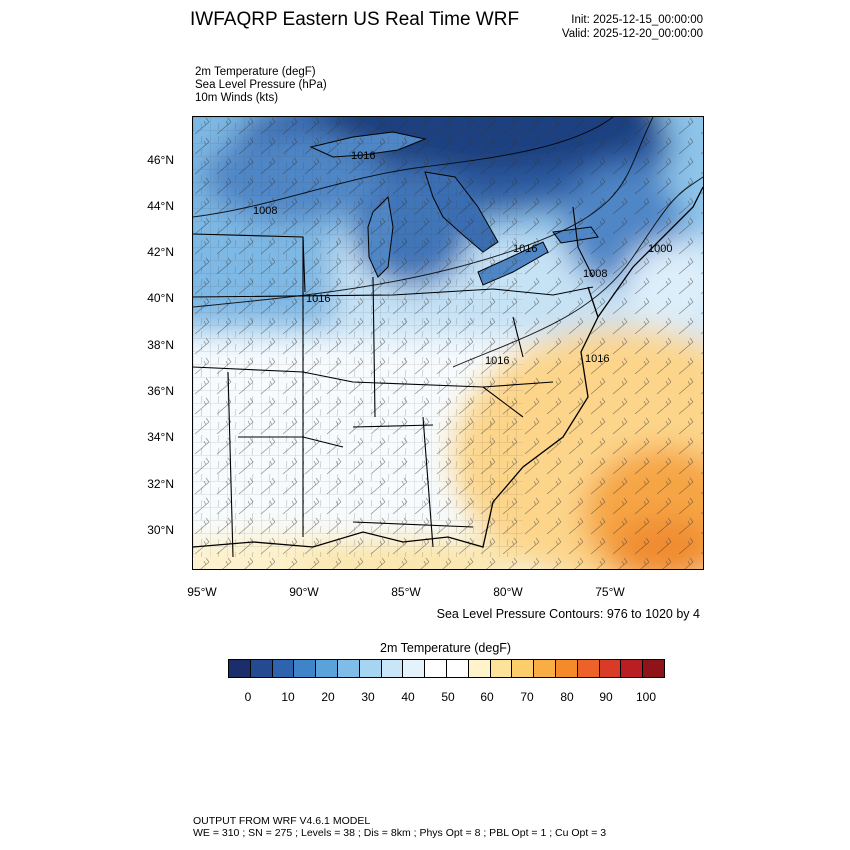  I want to click on colorbar-title: 2m Temperature (degF), so click(446, 648).